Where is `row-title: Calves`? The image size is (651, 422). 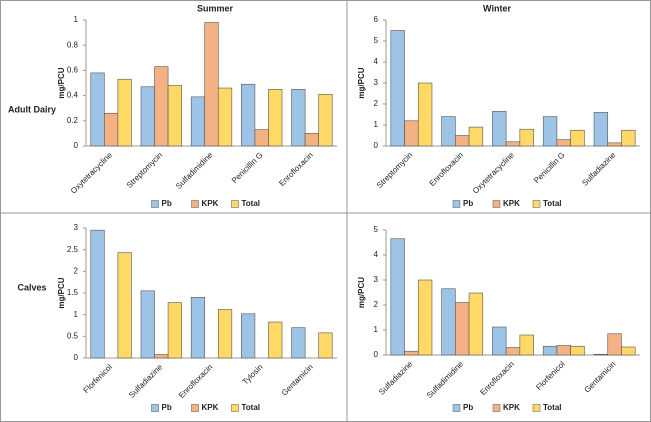
row-title: Calves is located at coordinates (31, 287).